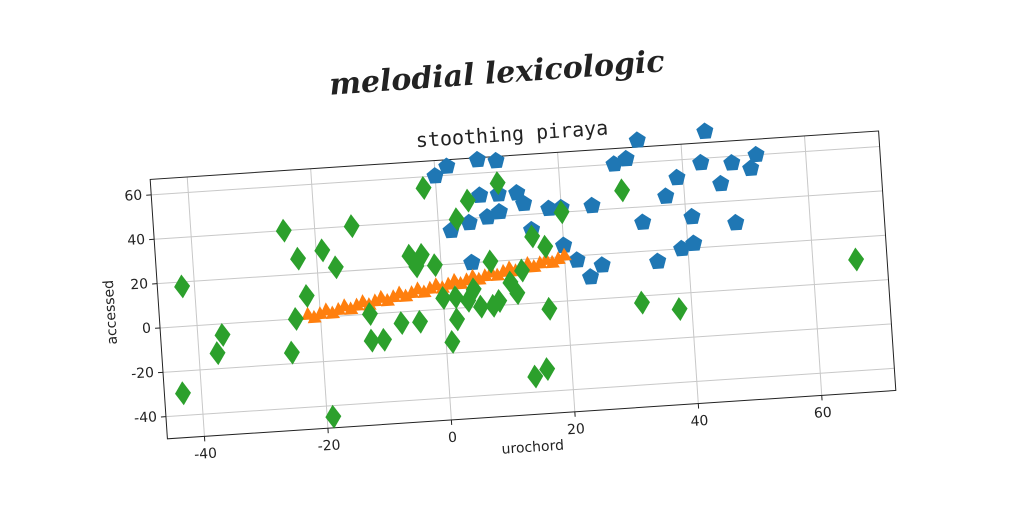 The width and height of the screenshot is (1024, 512). I want to click on y-tick-label: 60, so click(133, 196).